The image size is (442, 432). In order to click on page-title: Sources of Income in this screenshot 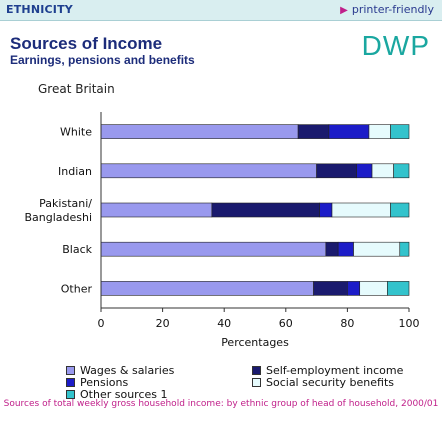, I will do `click(86, 43)`.